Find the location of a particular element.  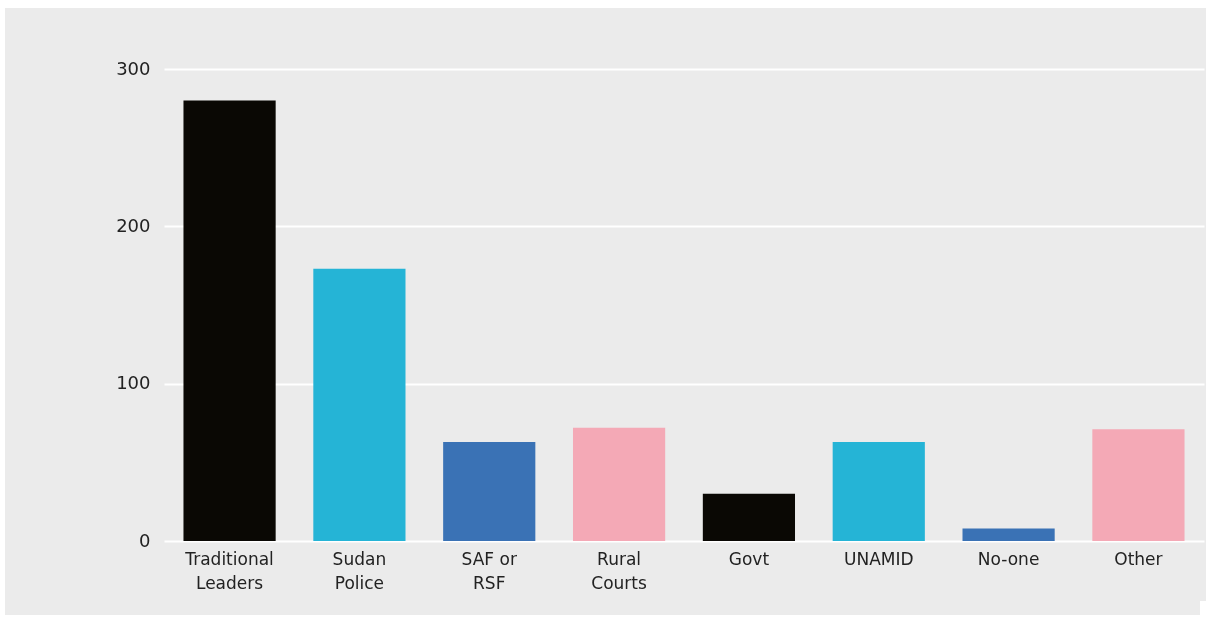

y-tick-label: 300 is located at coordinates (133, 68).